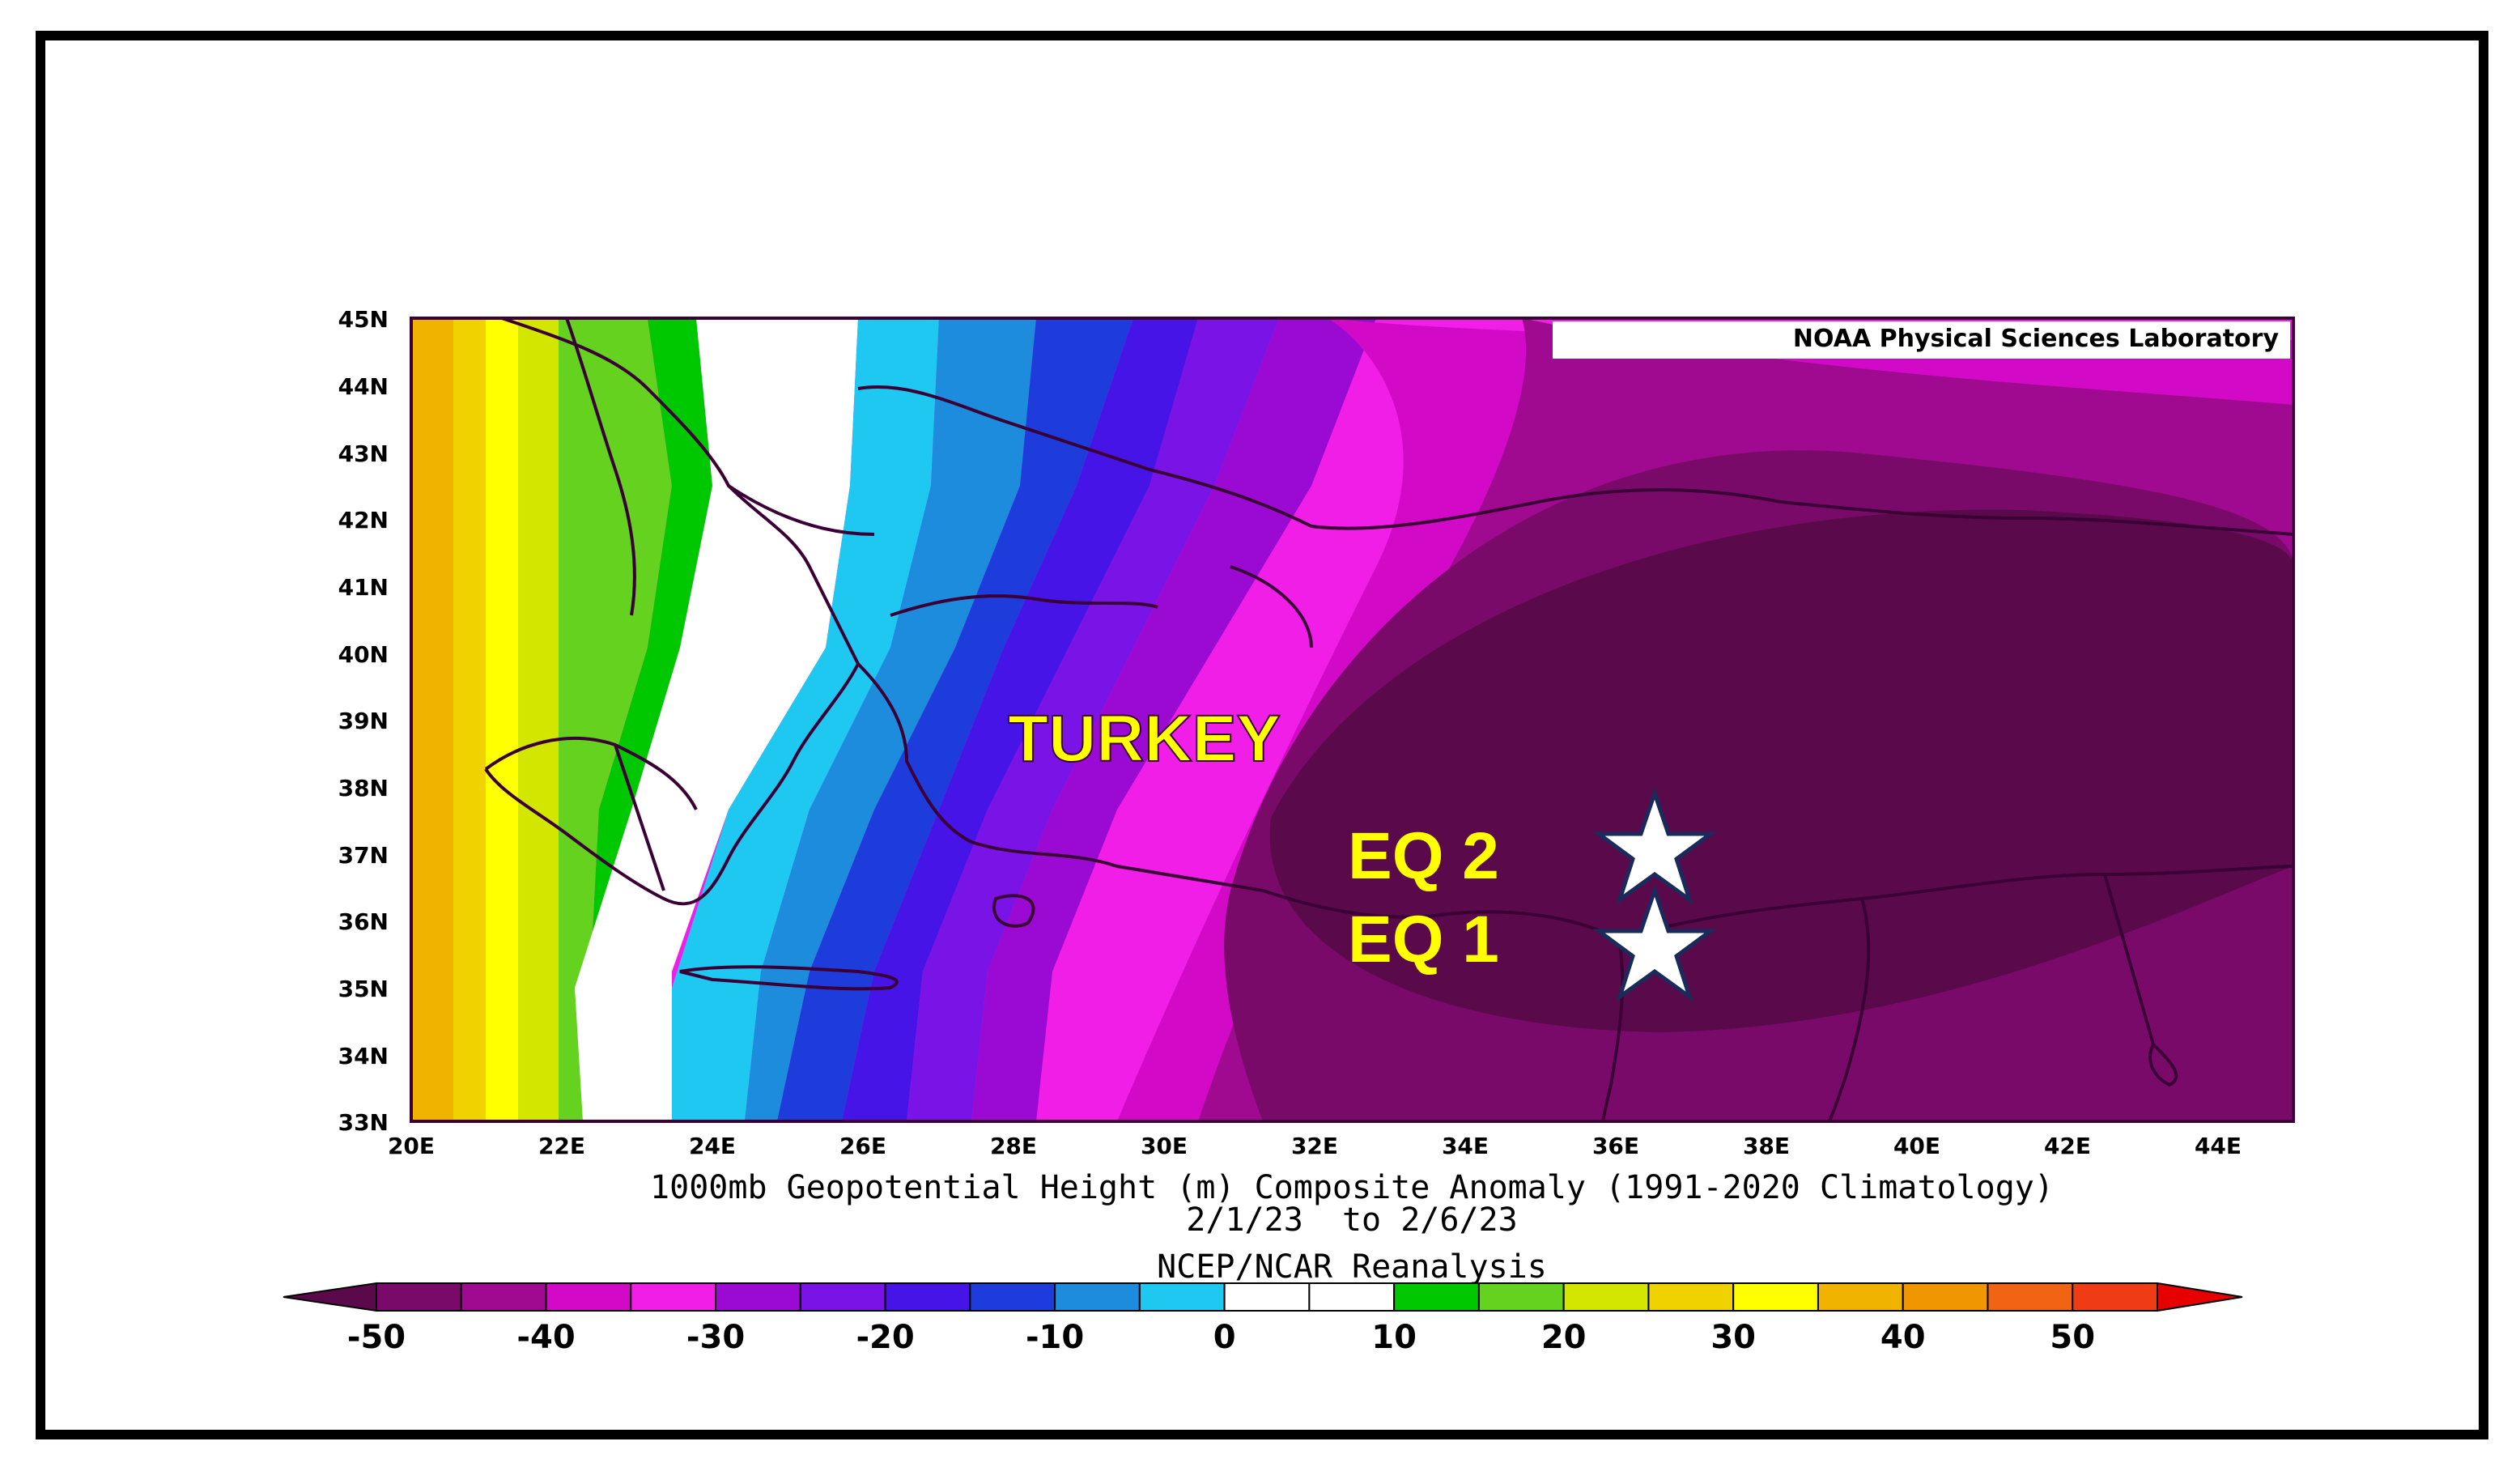  Describe the element at coordinates (2200, 1297) in the screenshot. I see `colorbar-end-high` at that location.